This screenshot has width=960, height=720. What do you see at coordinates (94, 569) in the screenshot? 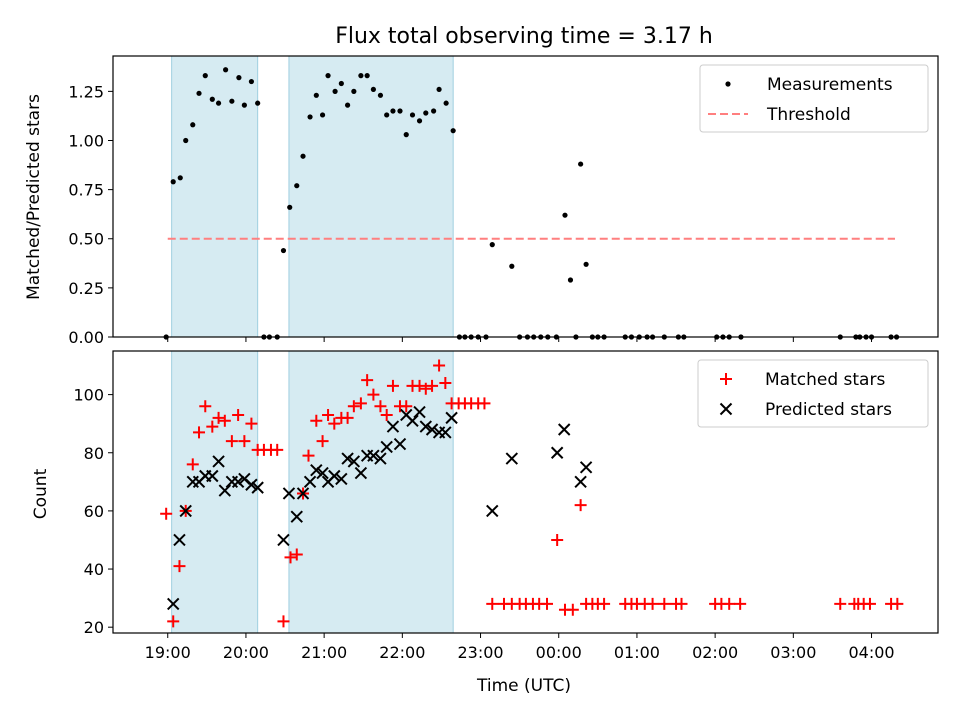
I see `y-tick-label: 40` at bounding box center [94, 569].